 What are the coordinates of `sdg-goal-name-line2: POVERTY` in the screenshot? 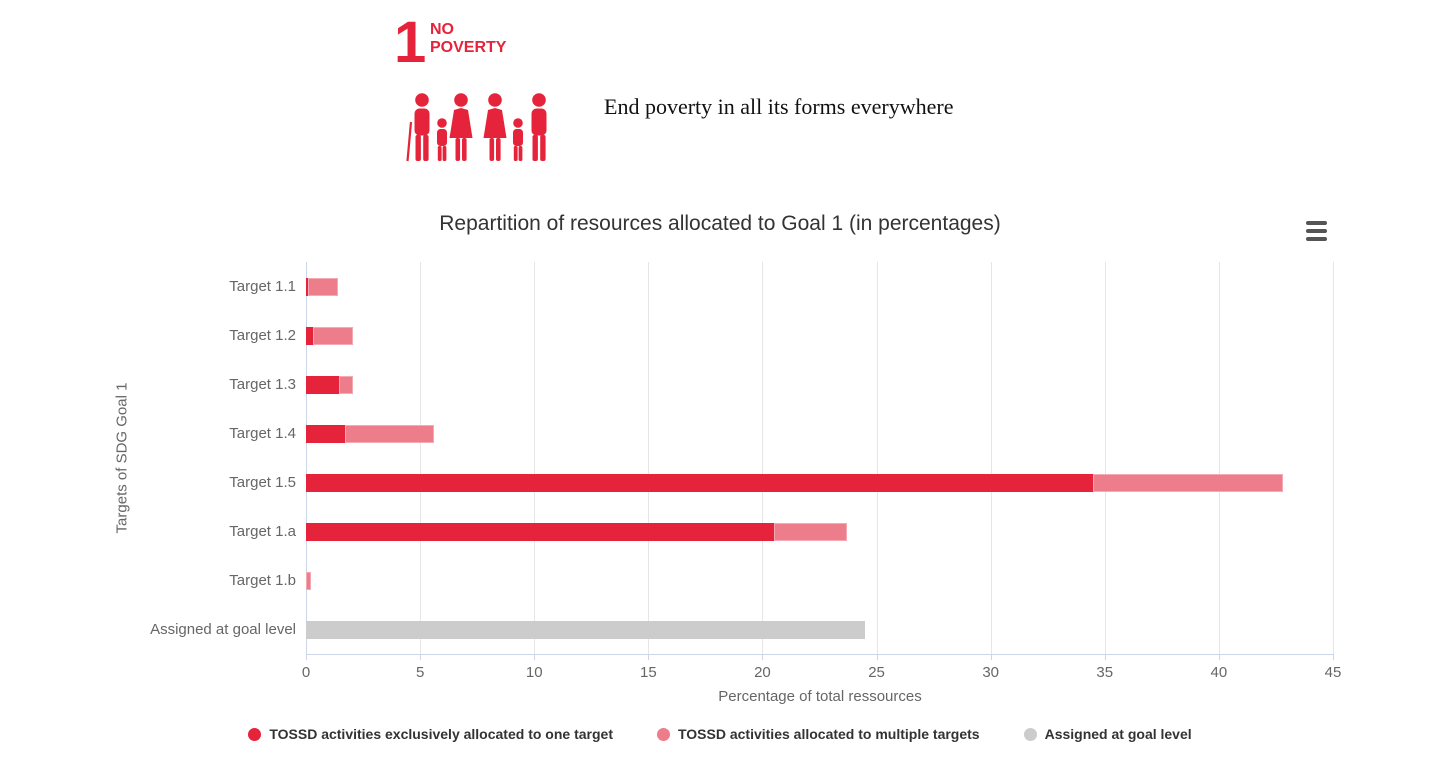 It's located at (468, 47).